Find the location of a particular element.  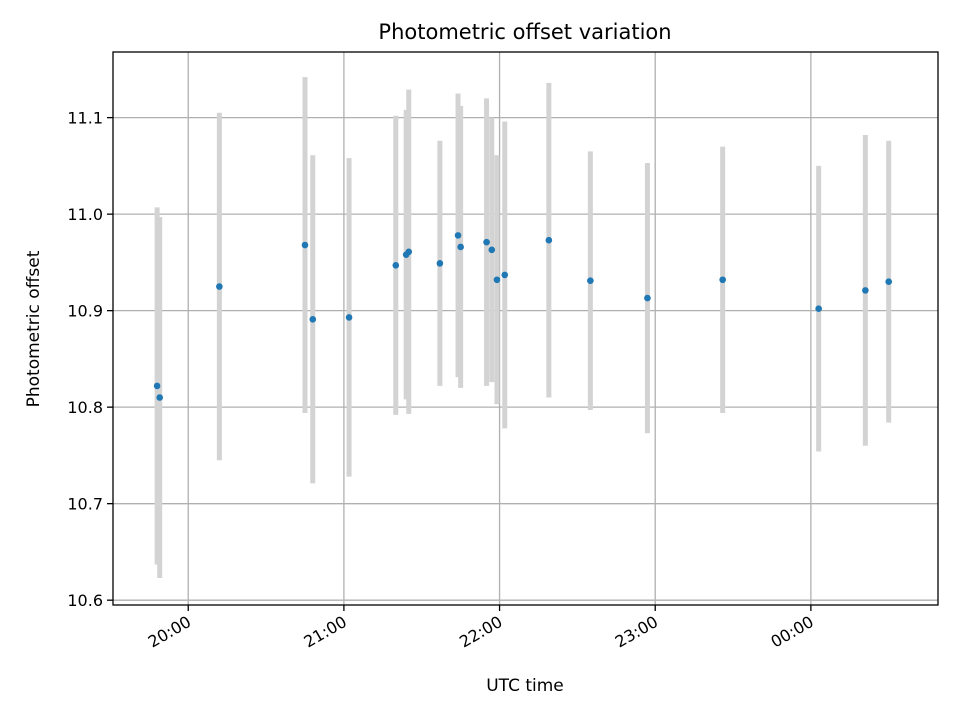

y-tick-label: 11.0 is located at coordinates (85, 214).